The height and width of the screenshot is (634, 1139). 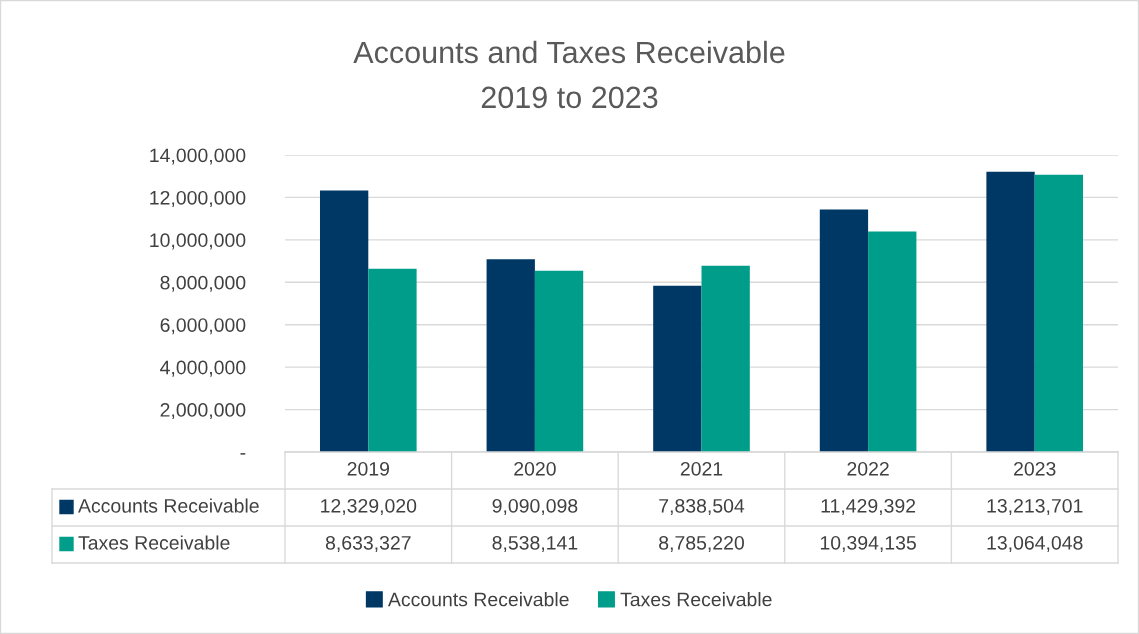 I want to click on data-label: 13,213,701, so click(x=1035, y=507).